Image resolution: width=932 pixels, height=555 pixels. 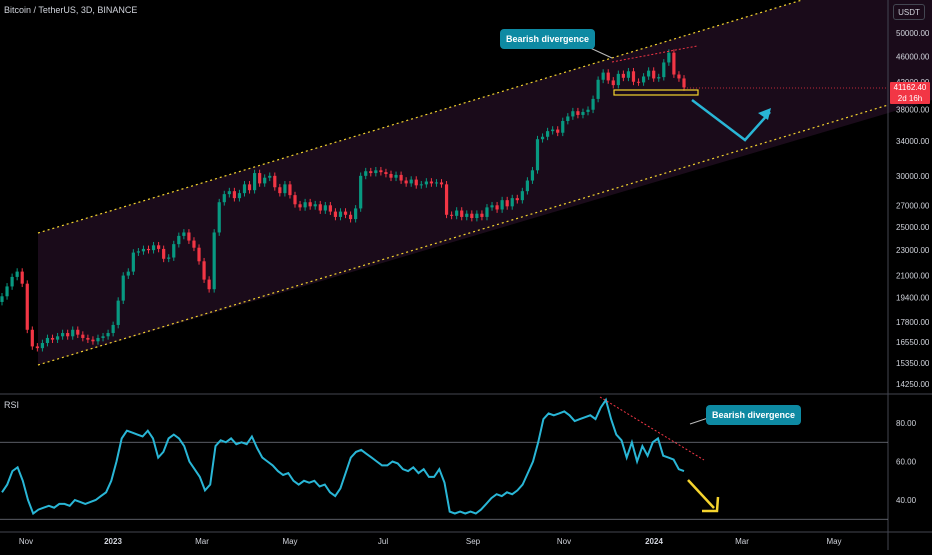 What do you see at coordinates (913, 363) in the screenshot?
I see `price-tick-label: 15350.00` at bounding box center [913, 363].